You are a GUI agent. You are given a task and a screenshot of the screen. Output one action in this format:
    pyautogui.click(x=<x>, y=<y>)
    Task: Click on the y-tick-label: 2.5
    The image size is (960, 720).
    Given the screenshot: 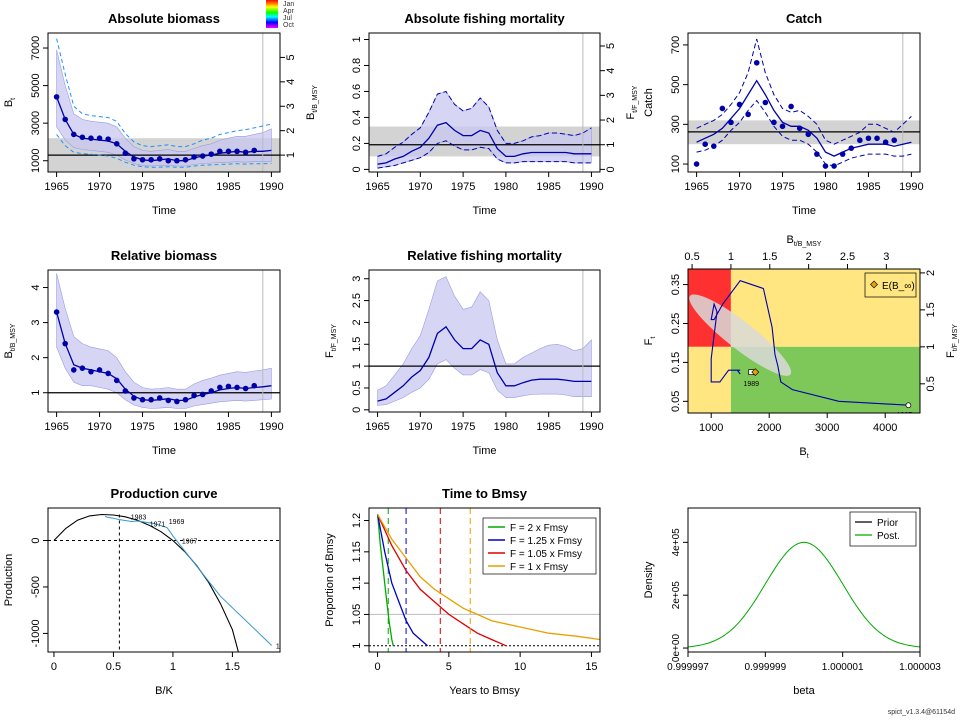 What is the action you would take?
    pyautogui.click(x=357, y=300)
    